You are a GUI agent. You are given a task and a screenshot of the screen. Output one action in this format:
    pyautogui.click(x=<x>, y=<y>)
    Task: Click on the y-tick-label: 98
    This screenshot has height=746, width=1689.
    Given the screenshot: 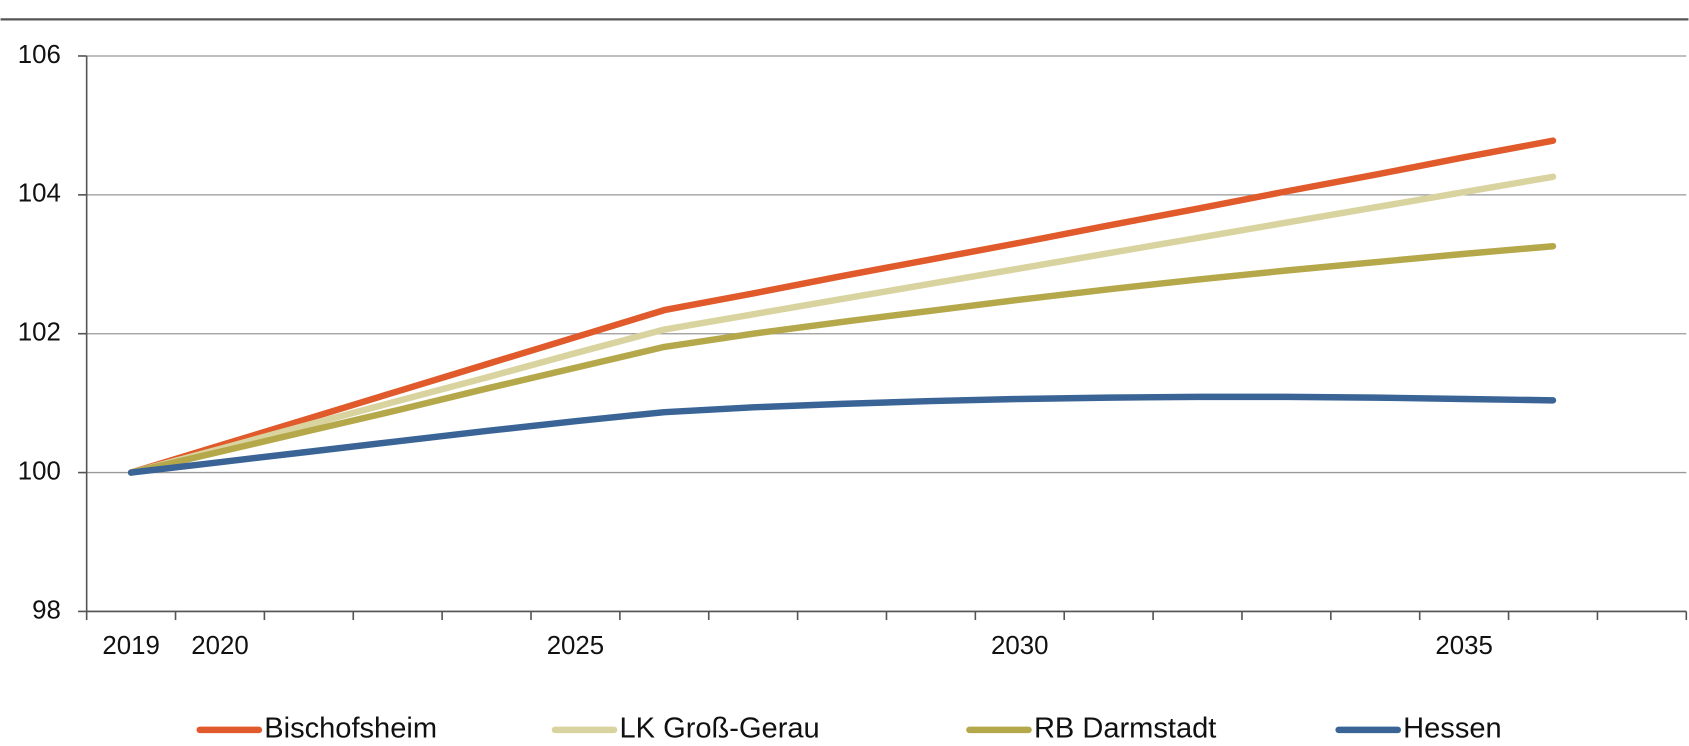 What is the action you would take?
    pyautogui.click(x=46, y=610)
    